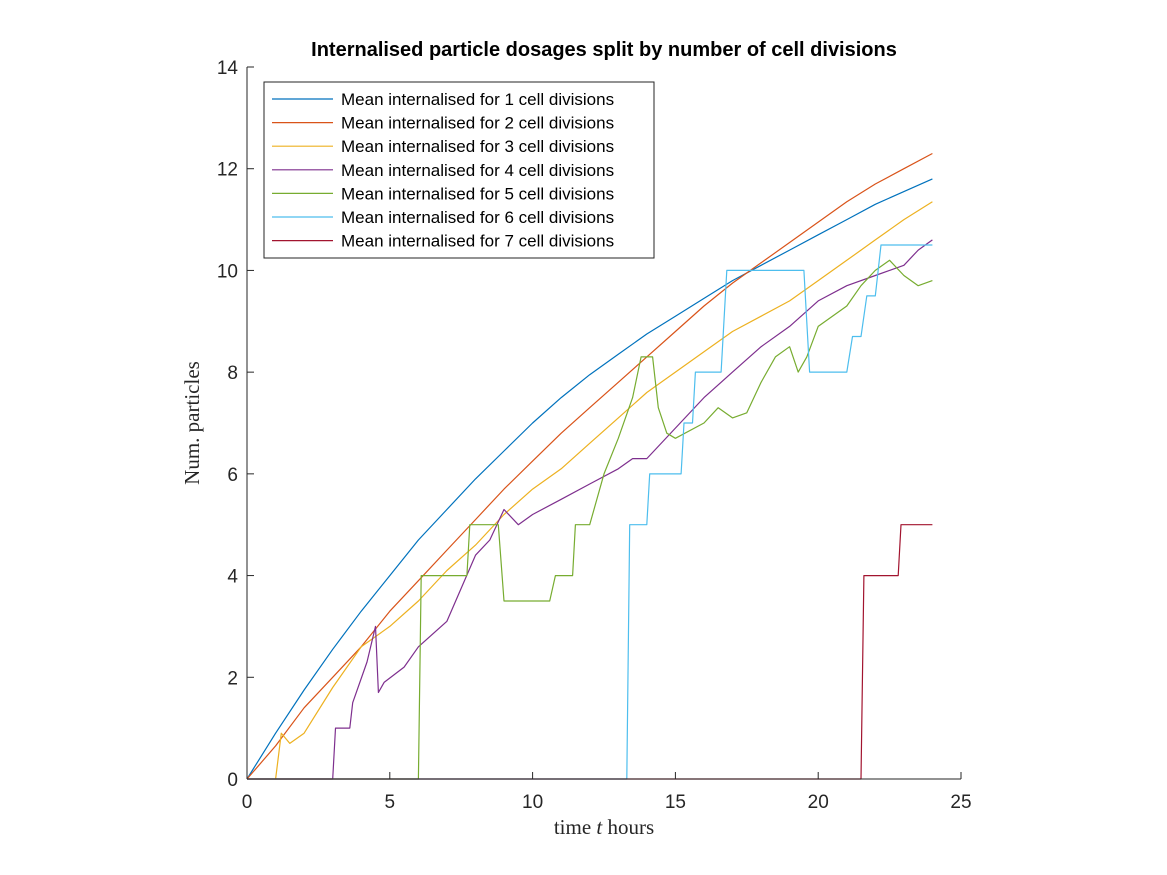 This screenshot has height=875, width=1167. Describe the element at coordinates (532, 802) in the screenshot. I see `x-tick-label: 10` at that location.